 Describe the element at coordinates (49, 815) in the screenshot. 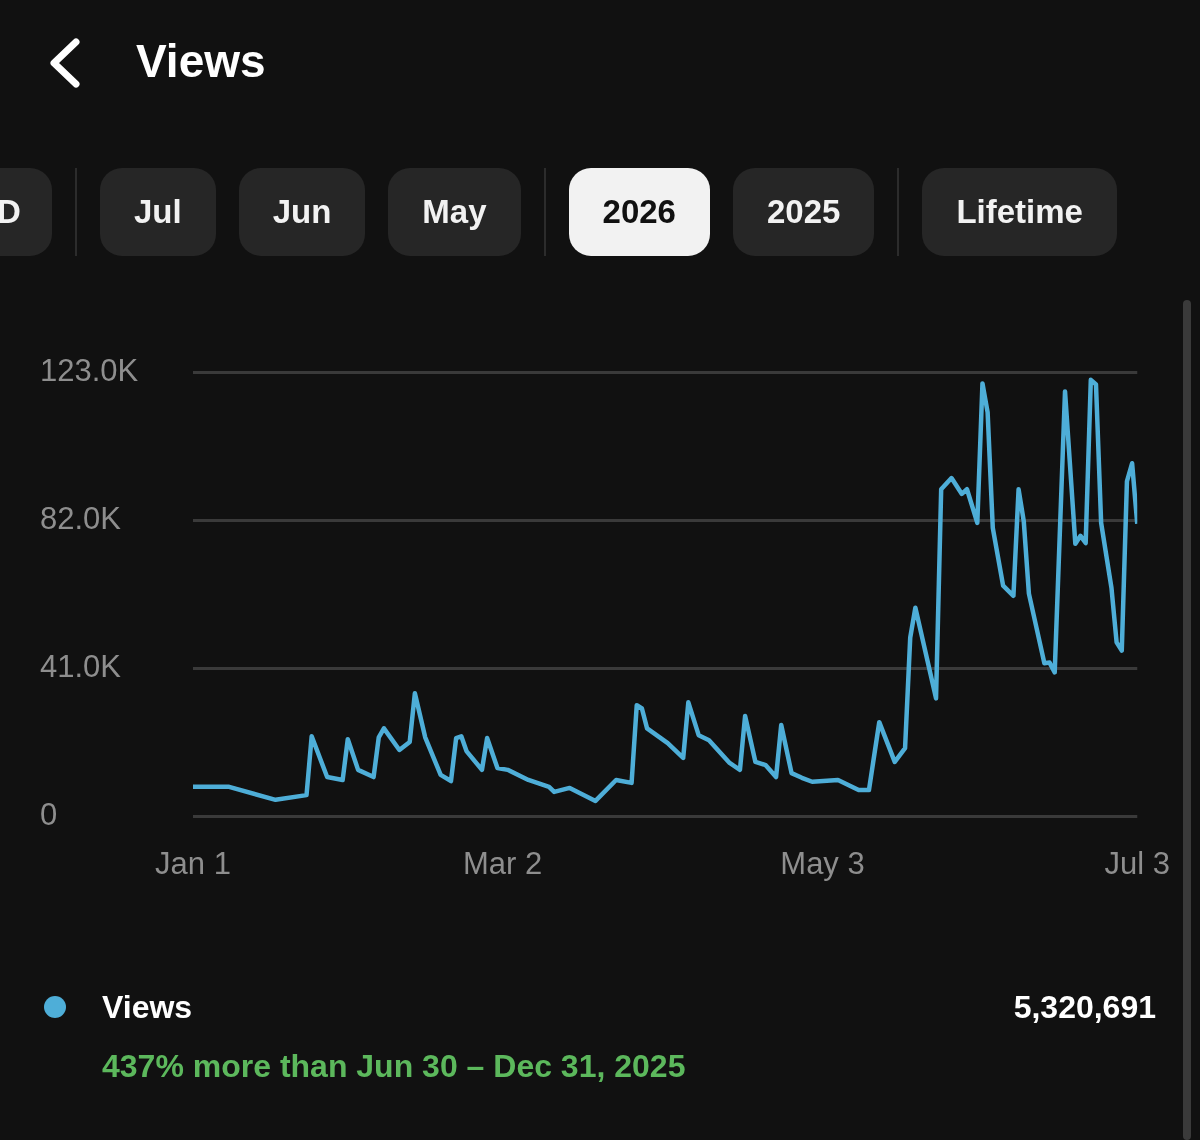

I see `y-tick-label: 0` at that location.